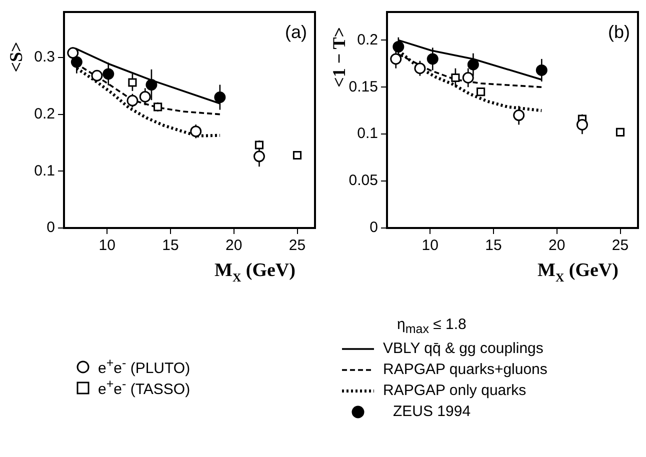 The image size is (646, 457). What do you see at coordinates (432, 411) in the screenshot?
I see `legend-label: ZEUS 1994` at bounding box center [432, 411].